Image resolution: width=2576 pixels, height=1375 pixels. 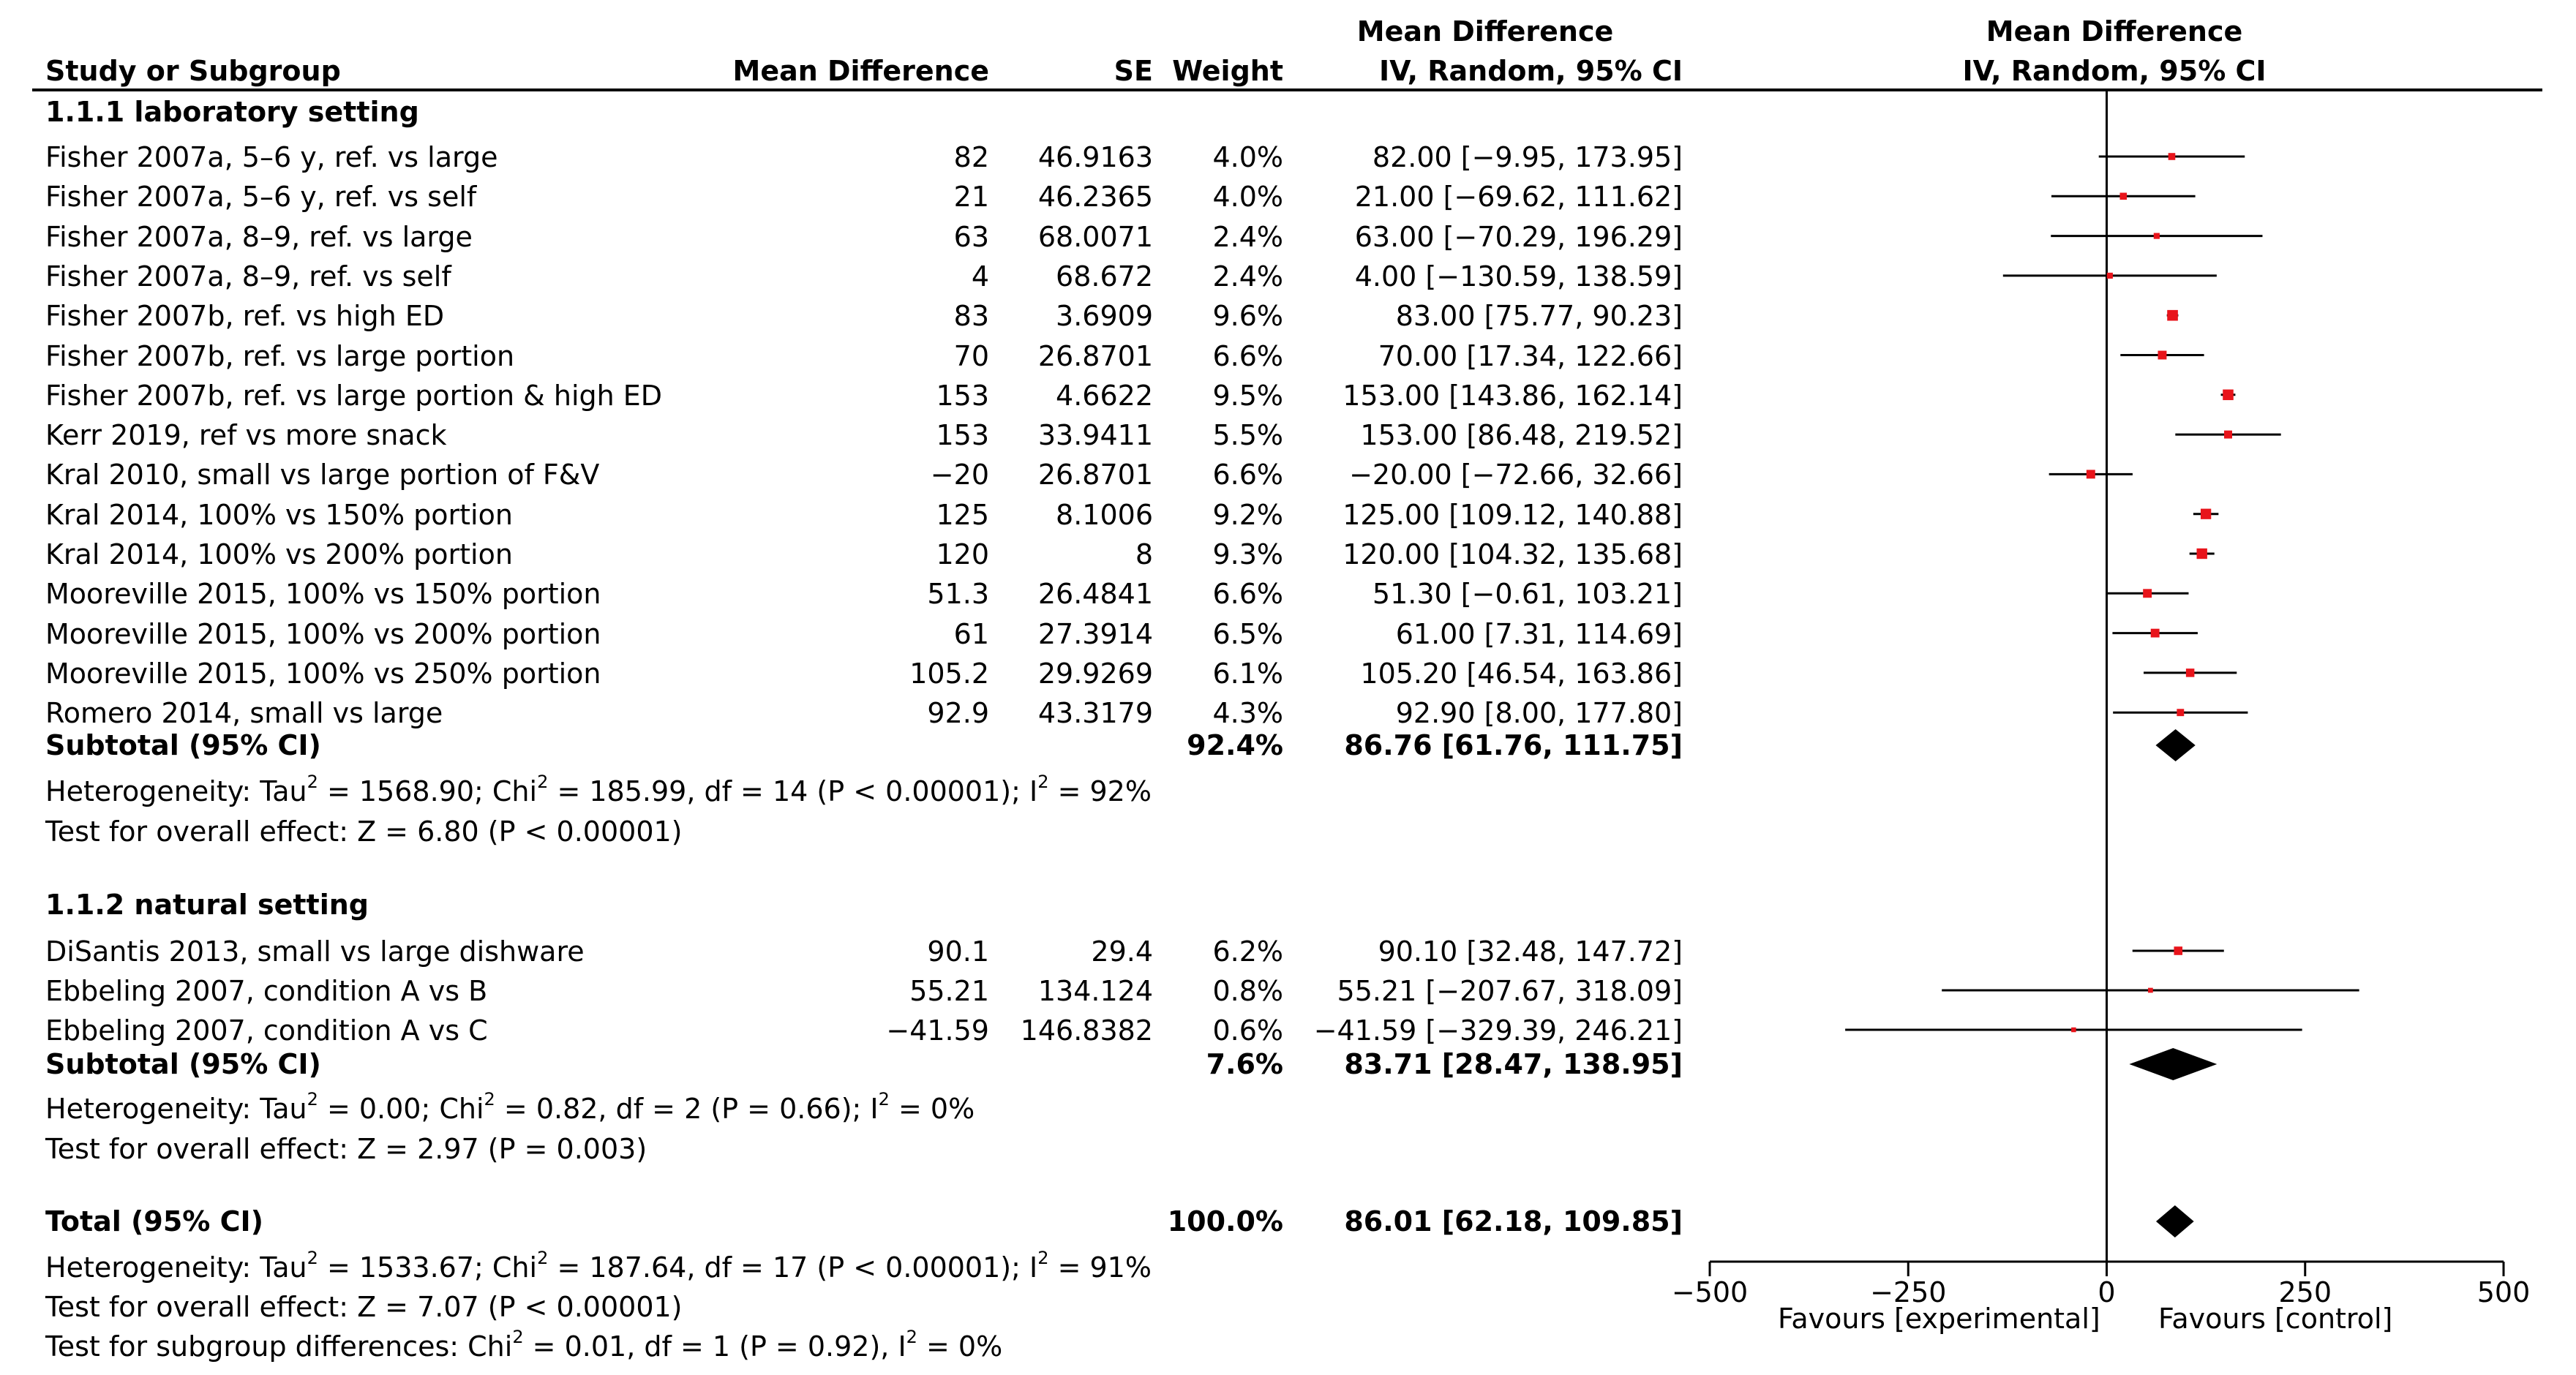 I want to click on study-se: 8.1006, so click(x=1104, y=514).